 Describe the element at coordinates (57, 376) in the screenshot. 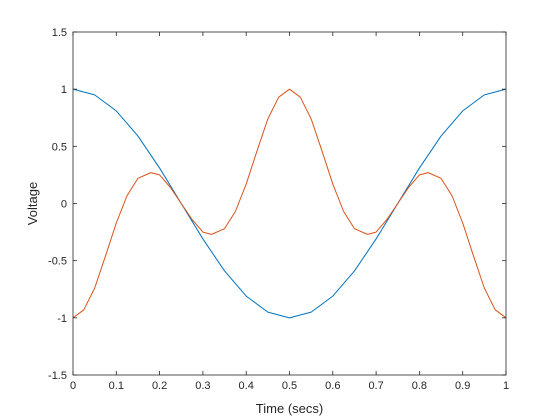

I see `y-tick-label: -1.5` at that location.